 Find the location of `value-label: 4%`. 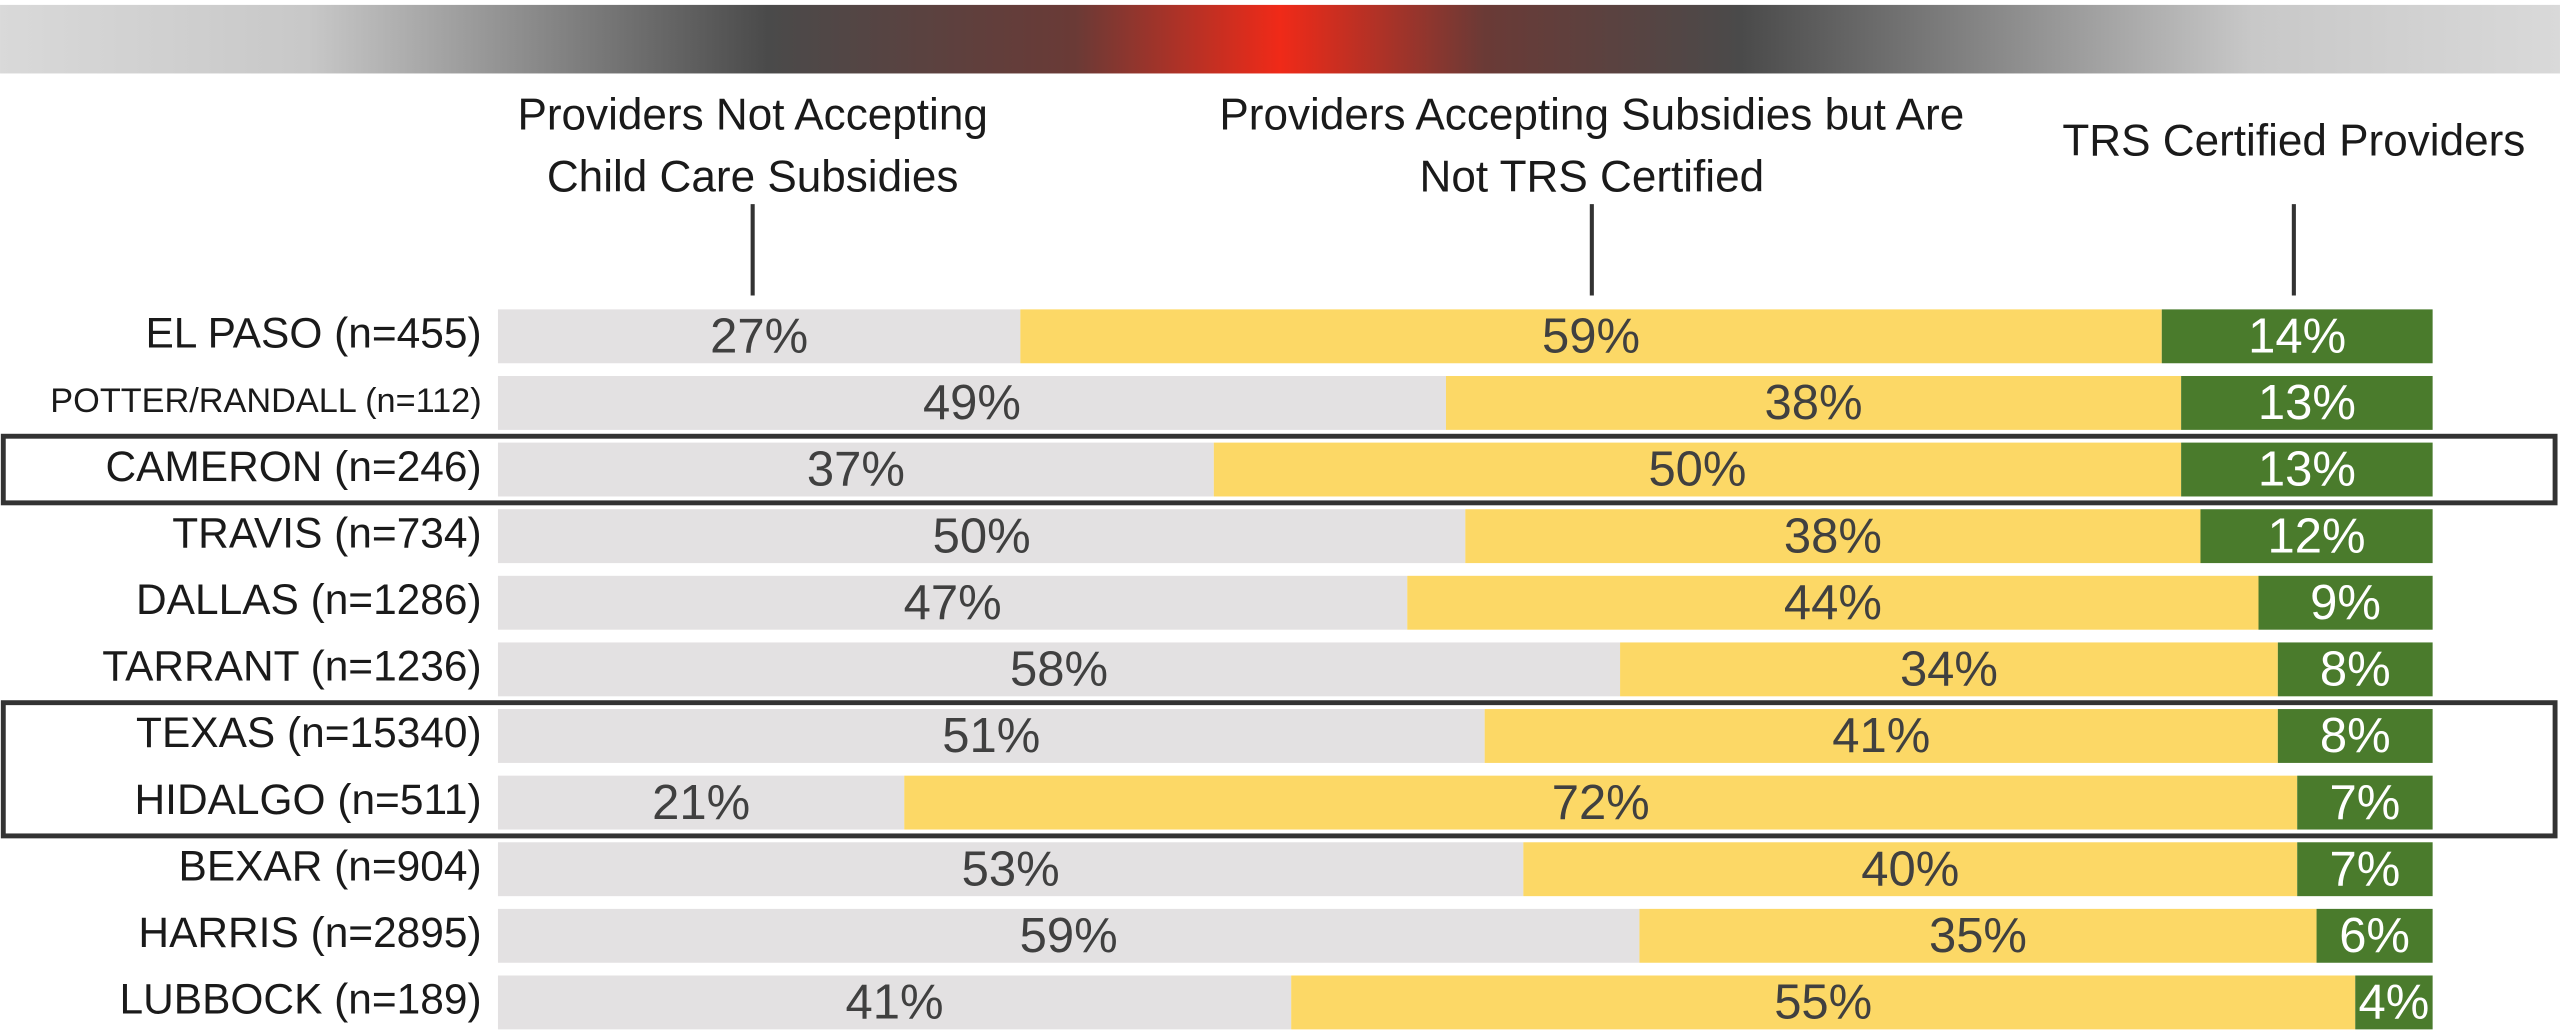

value-label: 4% is located at coordinates (2394, 1003).